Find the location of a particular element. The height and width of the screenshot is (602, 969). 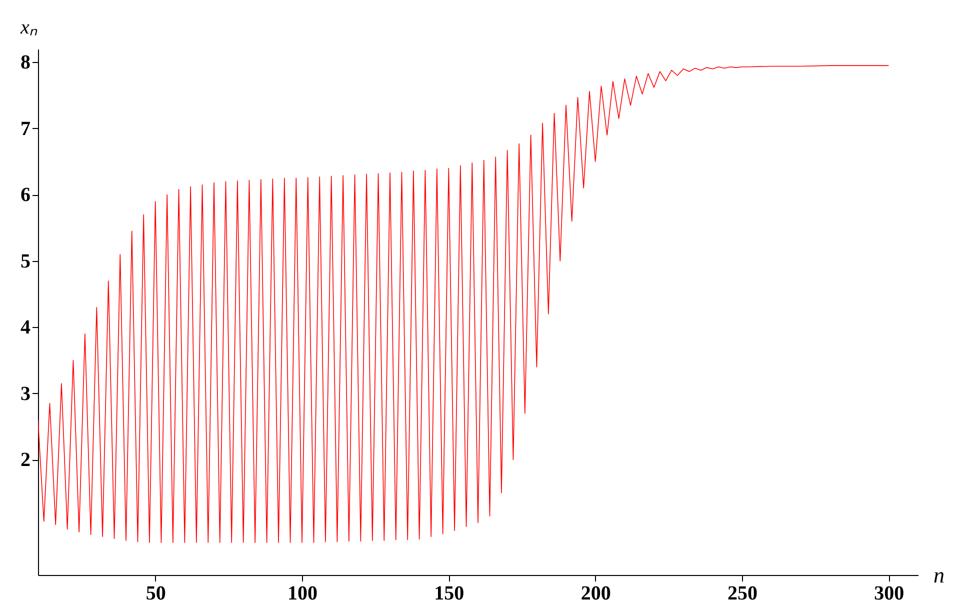

y-tick-label: 3 is located at coordinates (25, 393).